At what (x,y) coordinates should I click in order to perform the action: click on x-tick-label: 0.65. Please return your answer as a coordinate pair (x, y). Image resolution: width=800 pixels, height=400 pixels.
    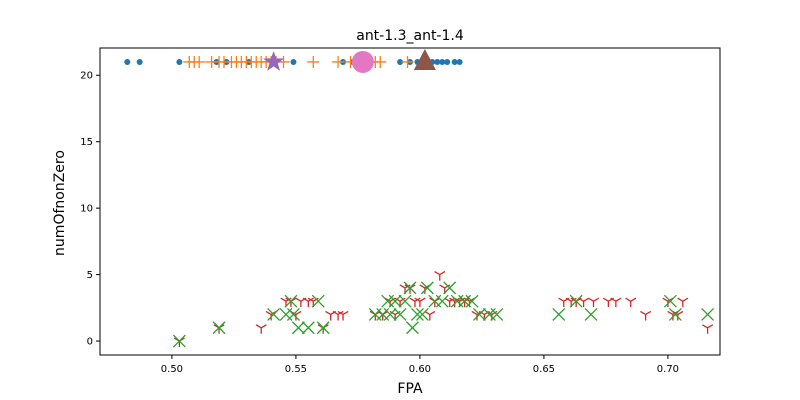
    Looking at the image, I should click on (544, 369).